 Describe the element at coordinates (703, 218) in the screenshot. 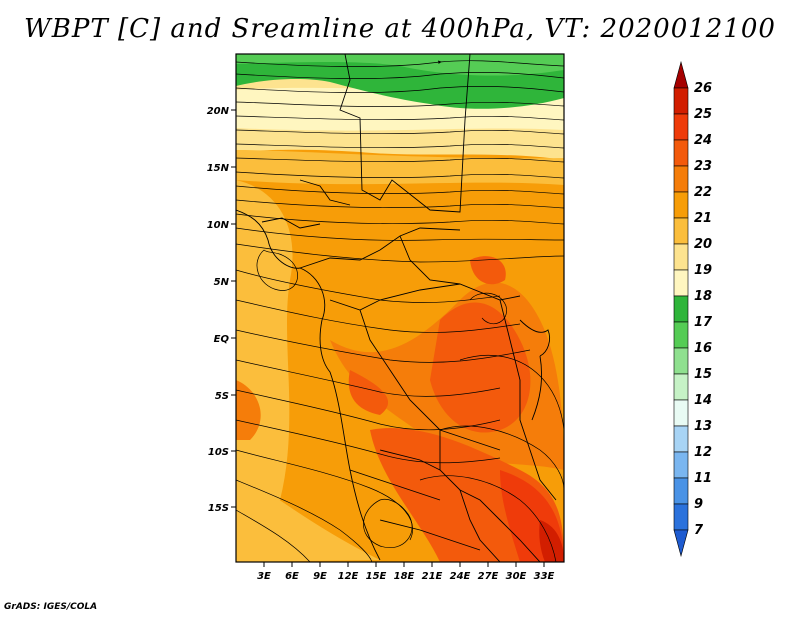

I see `colorbar-label: 21` at that location.